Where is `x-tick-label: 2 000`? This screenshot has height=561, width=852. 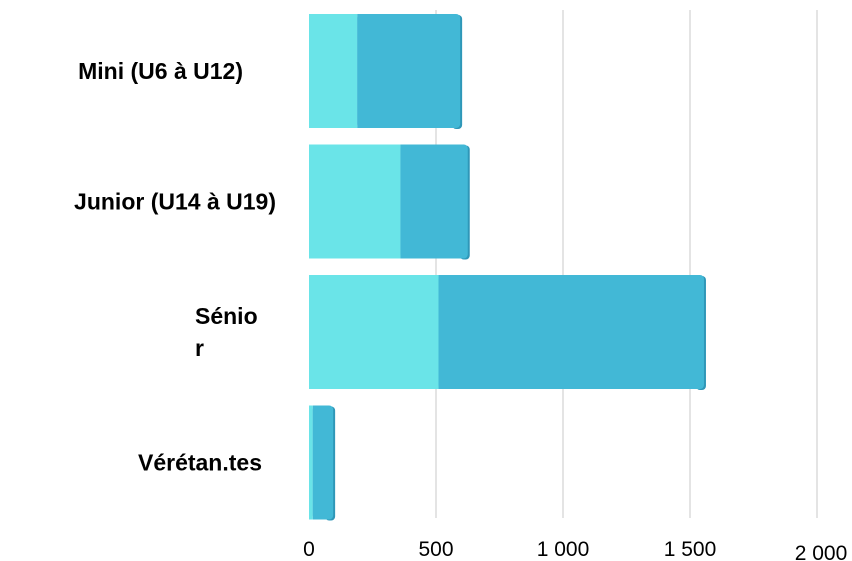
x-tick-label: 2 000 is located at coordinates (821, 551).